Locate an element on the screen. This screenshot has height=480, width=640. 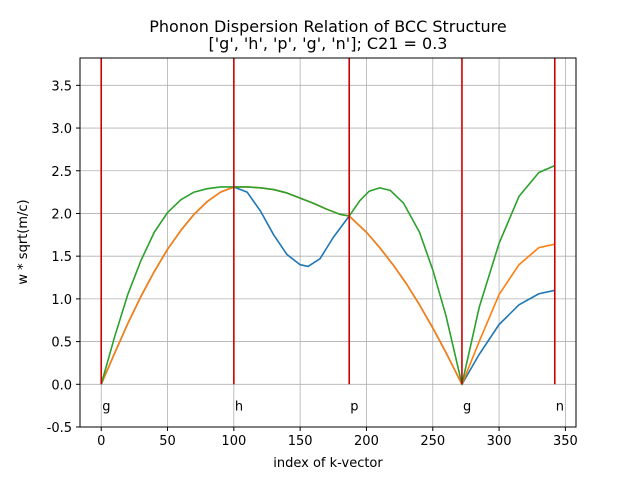
x-tick-label: 300 is located at coordinates (499, 441).